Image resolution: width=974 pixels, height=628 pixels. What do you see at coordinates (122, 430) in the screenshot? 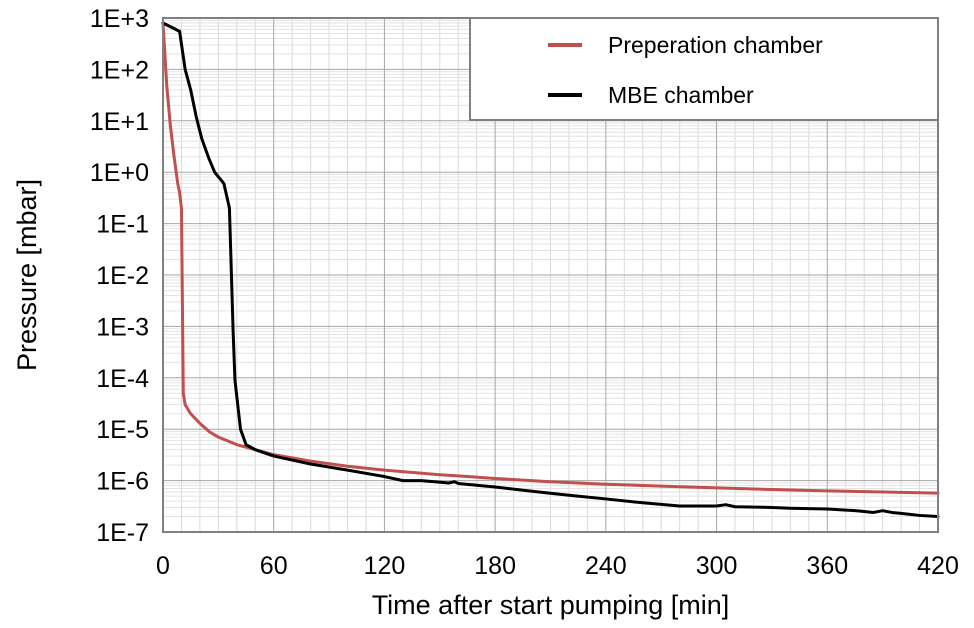
I see `y-tick-label: 1E-5` at bounding box center [122, 430].